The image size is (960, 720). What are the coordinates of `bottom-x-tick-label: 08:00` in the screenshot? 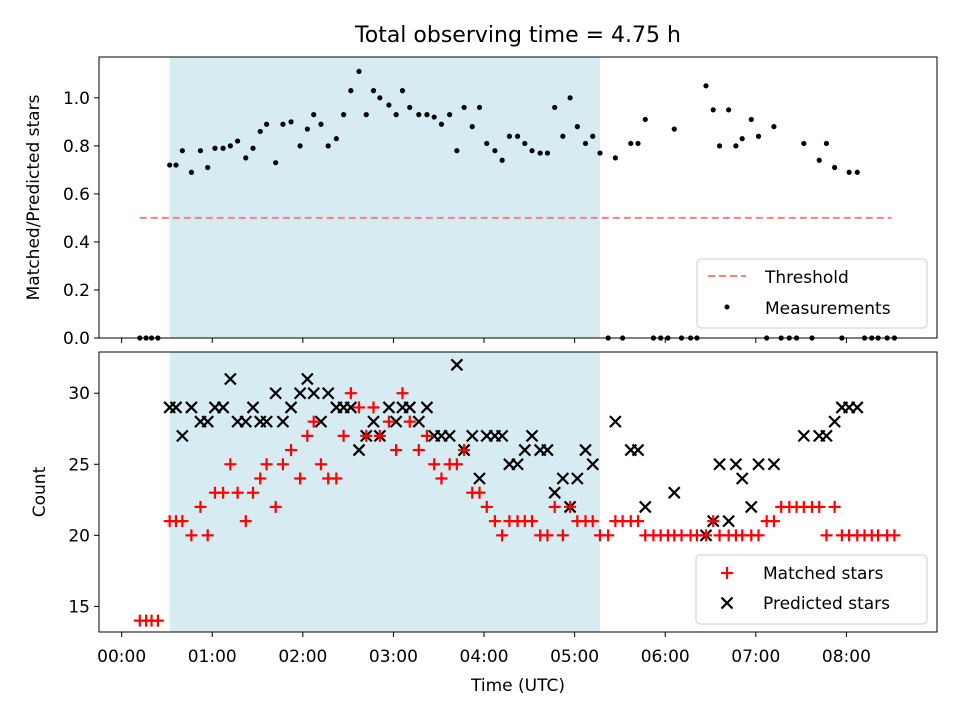 It's located at (846, 657).